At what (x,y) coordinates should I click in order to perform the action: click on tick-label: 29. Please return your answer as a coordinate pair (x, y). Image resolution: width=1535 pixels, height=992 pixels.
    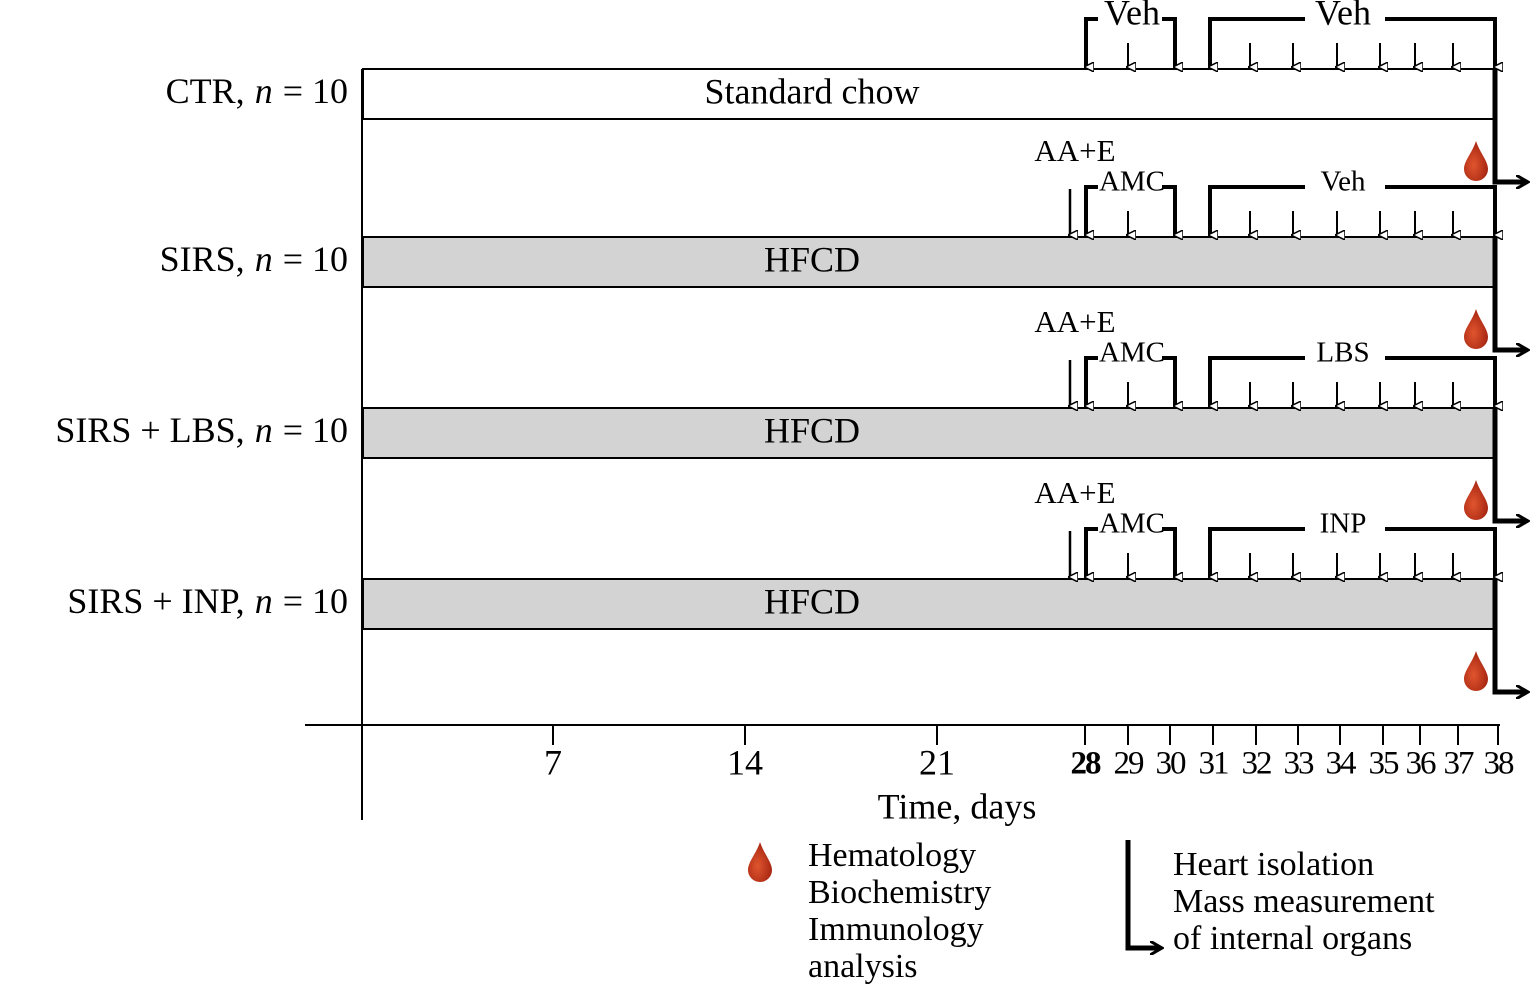
    Looking at the image, I should click on (1129, 764).